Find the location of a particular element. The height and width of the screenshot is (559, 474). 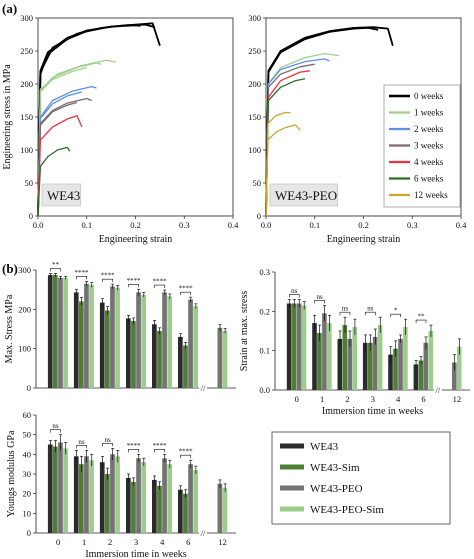

y-tick-label: 100 is located at coordinates (24, 349).